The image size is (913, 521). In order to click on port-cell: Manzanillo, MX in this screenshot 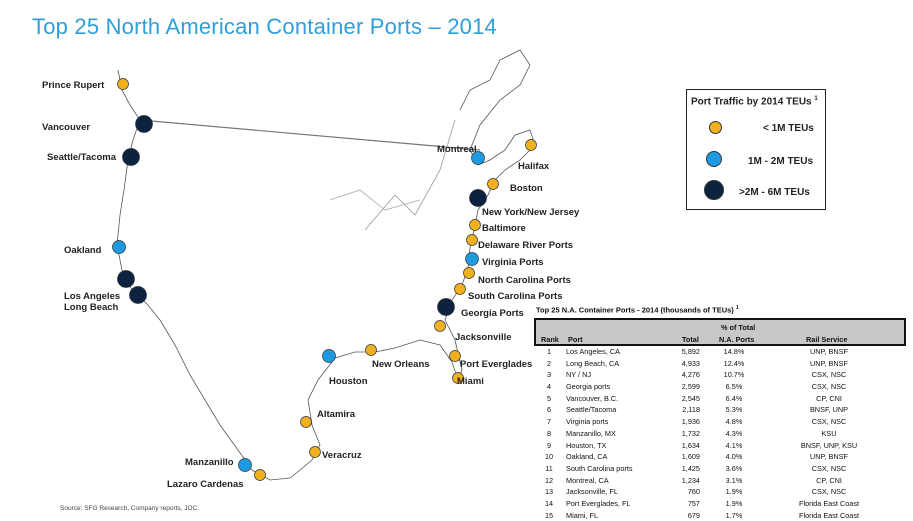, I will do `click(591, 433)`.